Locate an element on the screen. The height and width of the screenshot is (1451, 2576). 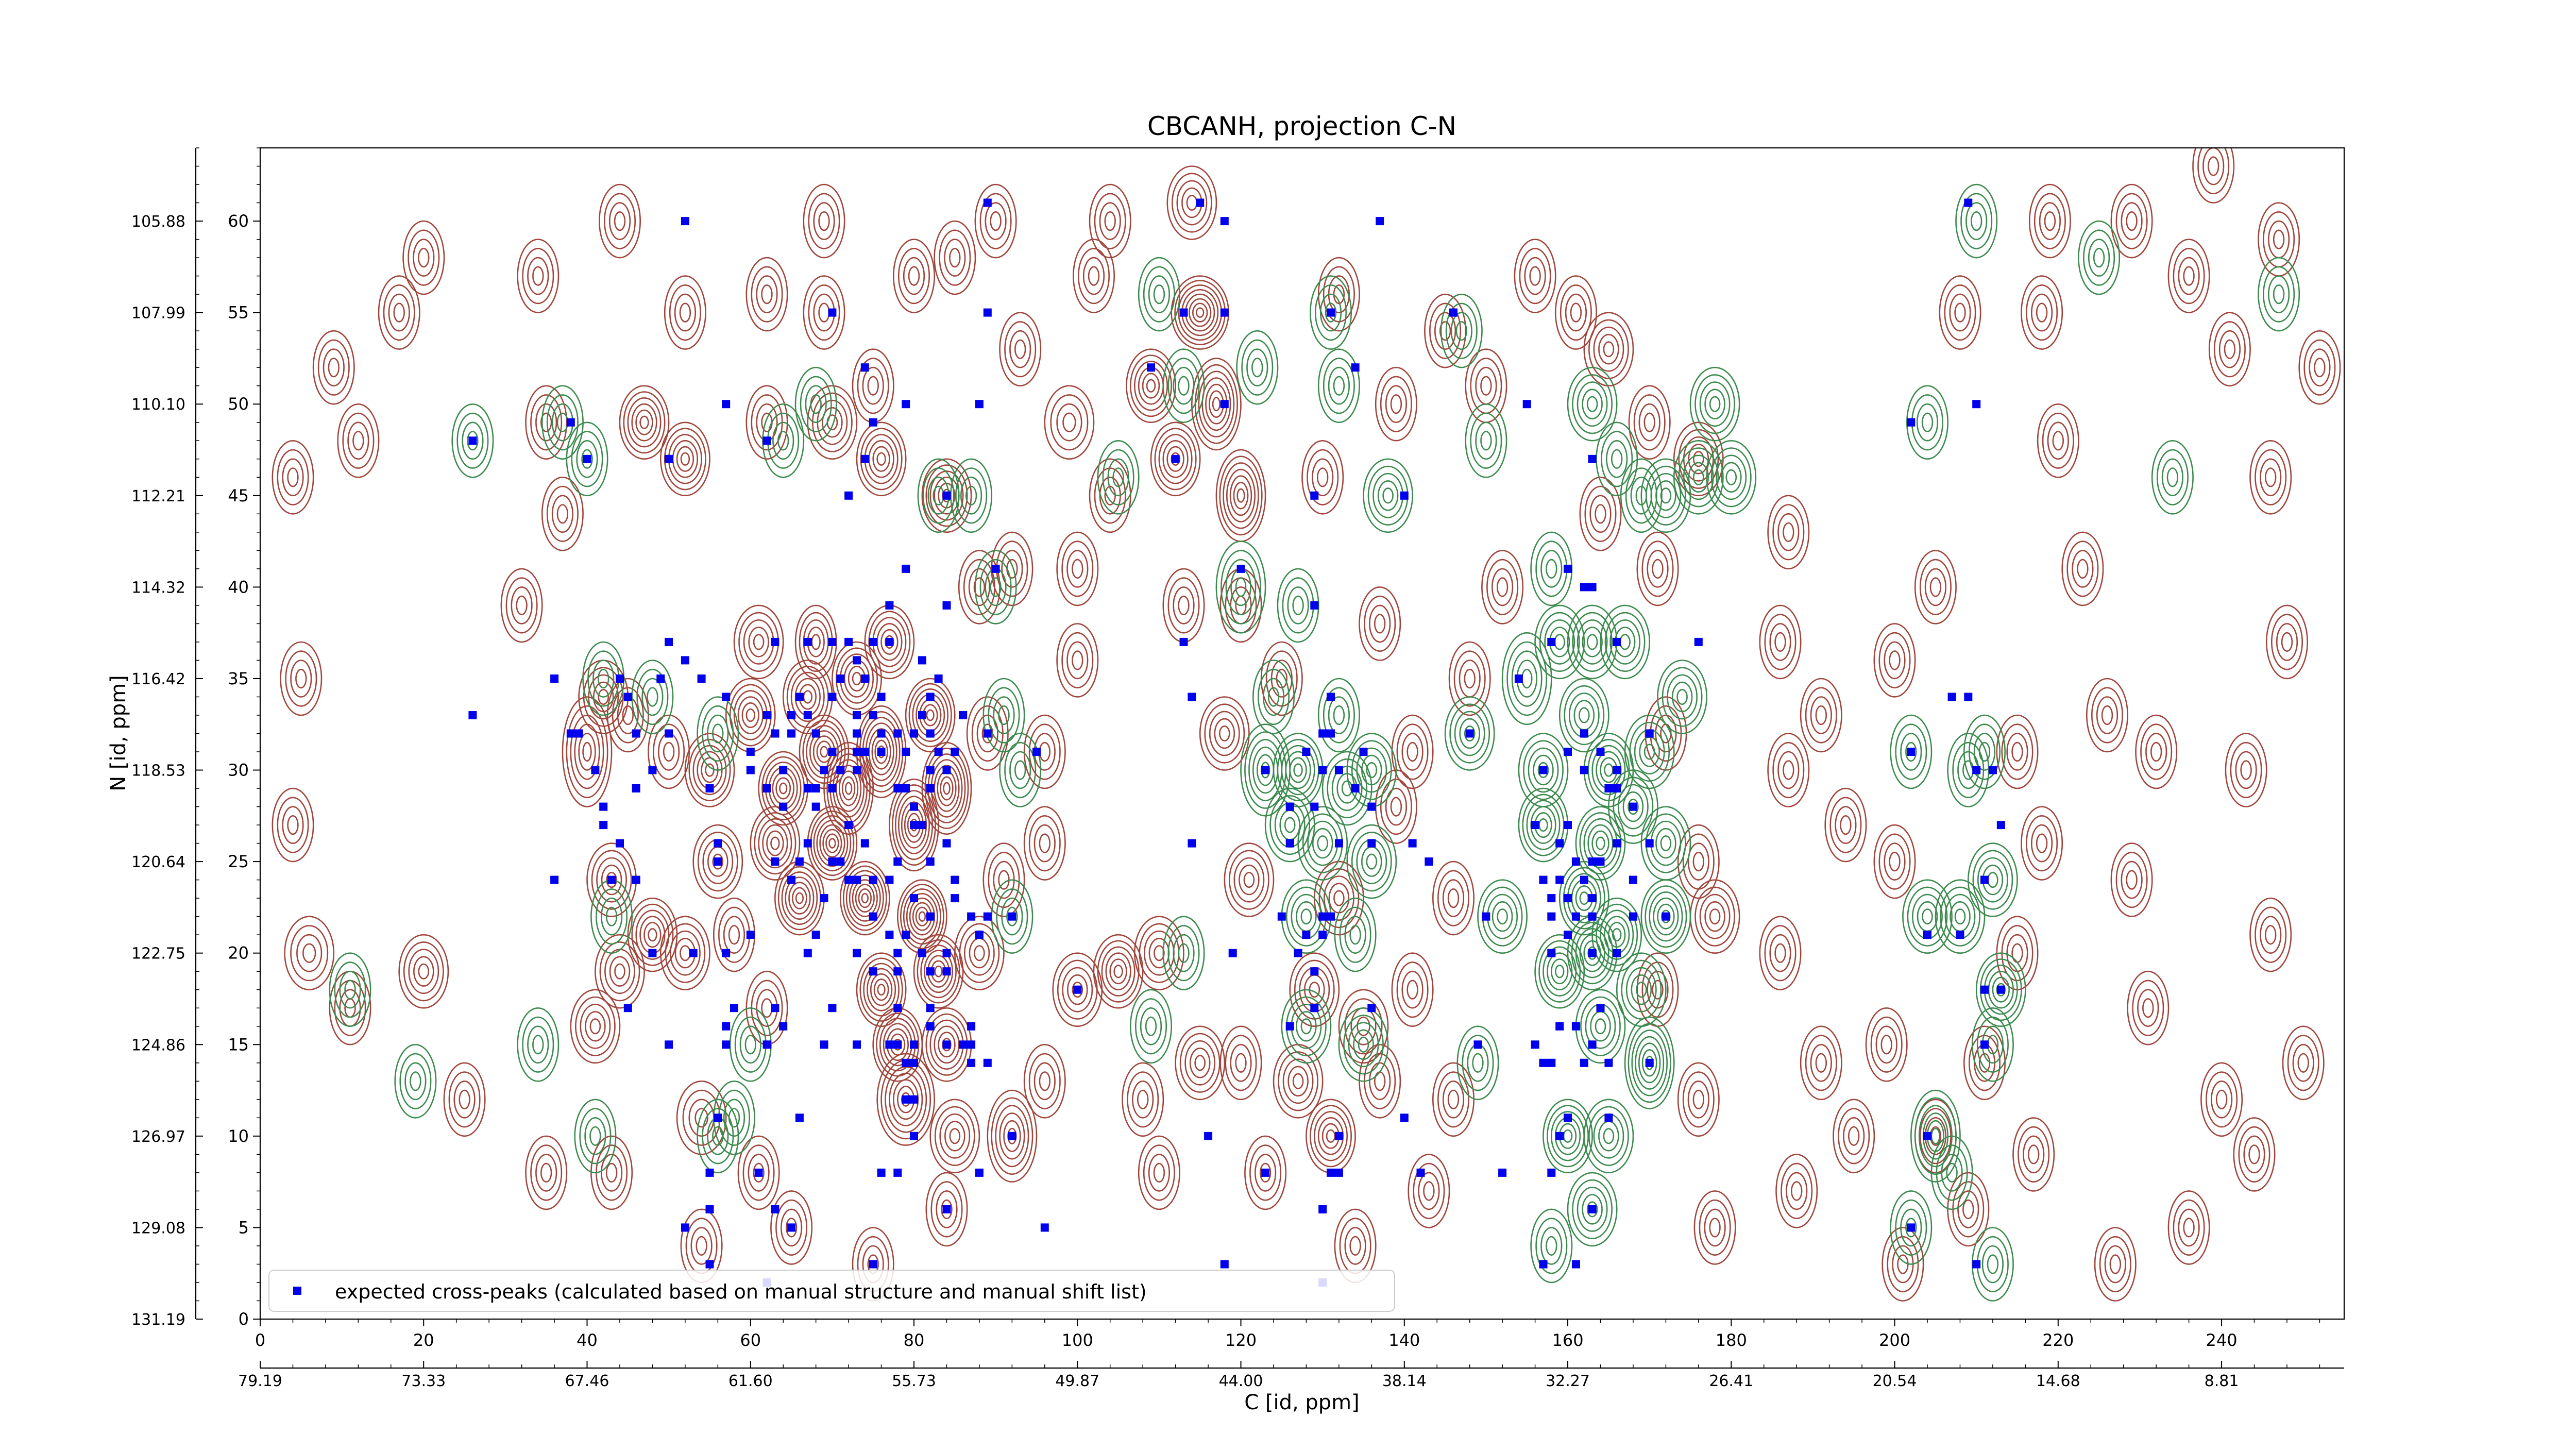
y-ppm-tick-label: 110.10 is located at coordinates (158, 405).